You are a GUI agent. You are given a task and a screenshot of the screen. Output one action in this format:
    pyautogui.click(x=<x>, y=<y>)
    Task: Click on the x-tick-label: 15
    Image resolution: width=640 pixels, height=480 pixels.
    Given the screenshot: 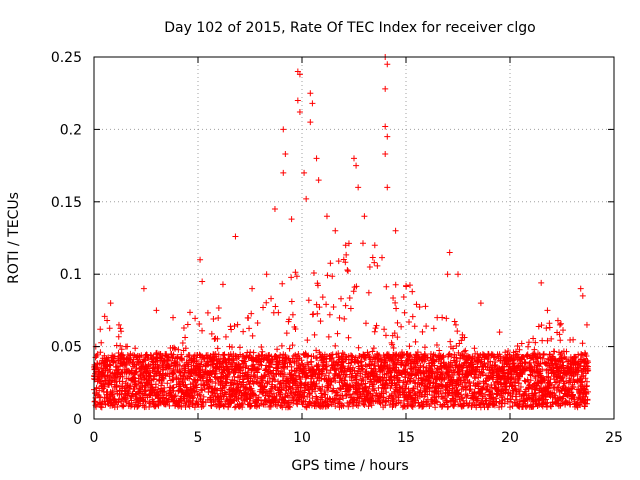 What is the action you would take?
    pyautogui.click(x=406, y=438)
    